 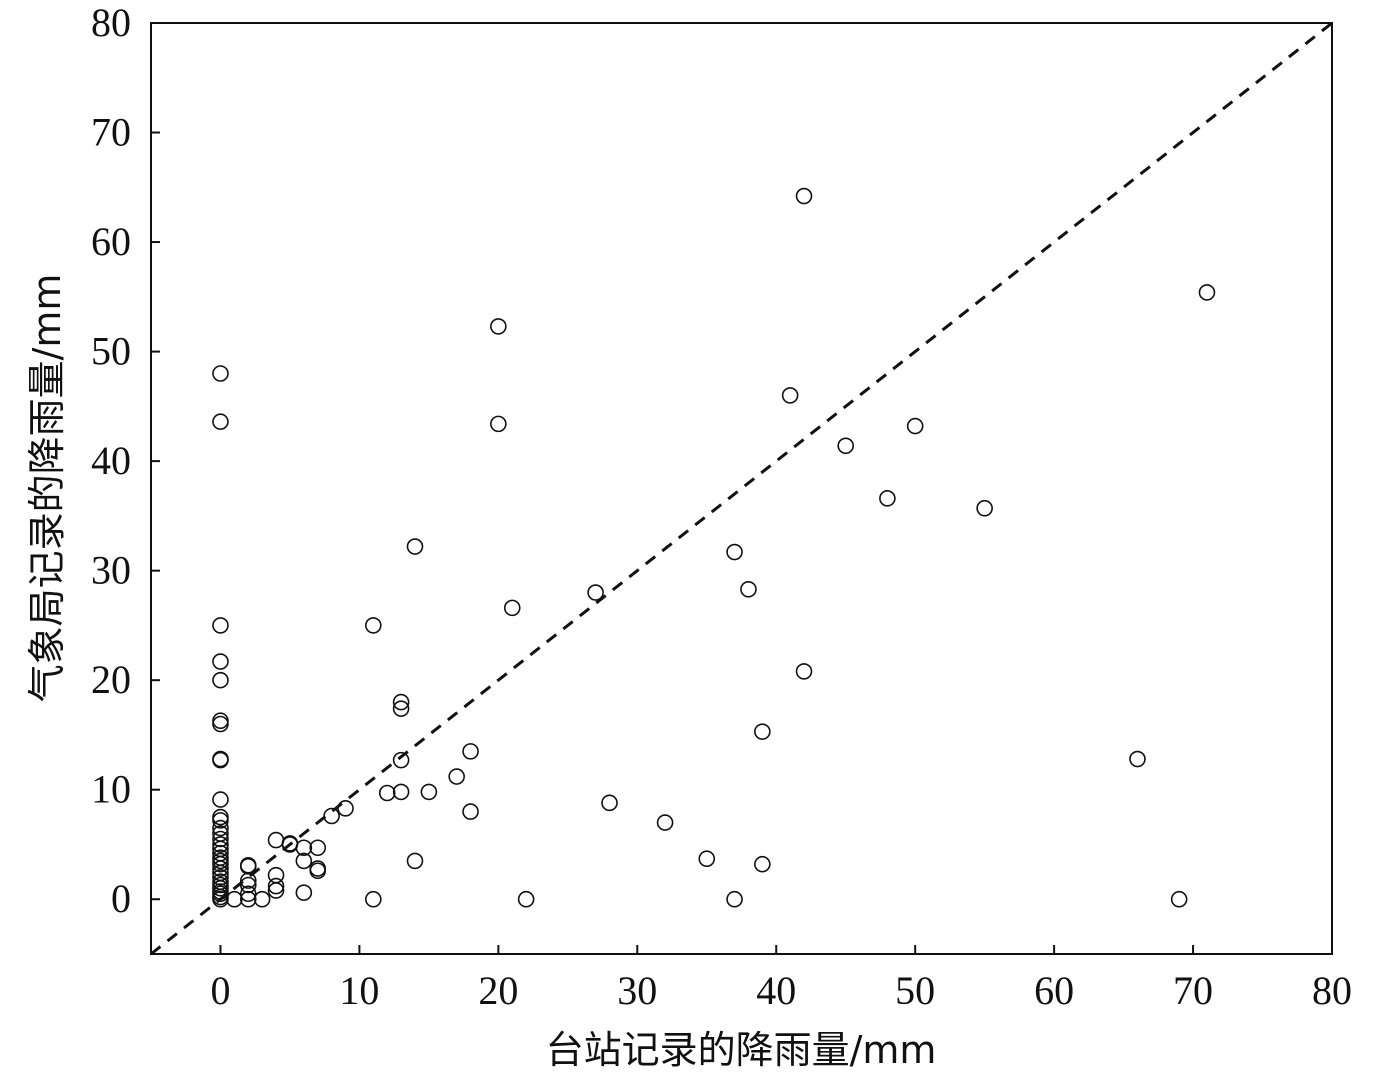 I want to click on x-tick-label: 40, so click(x=776, y=990).